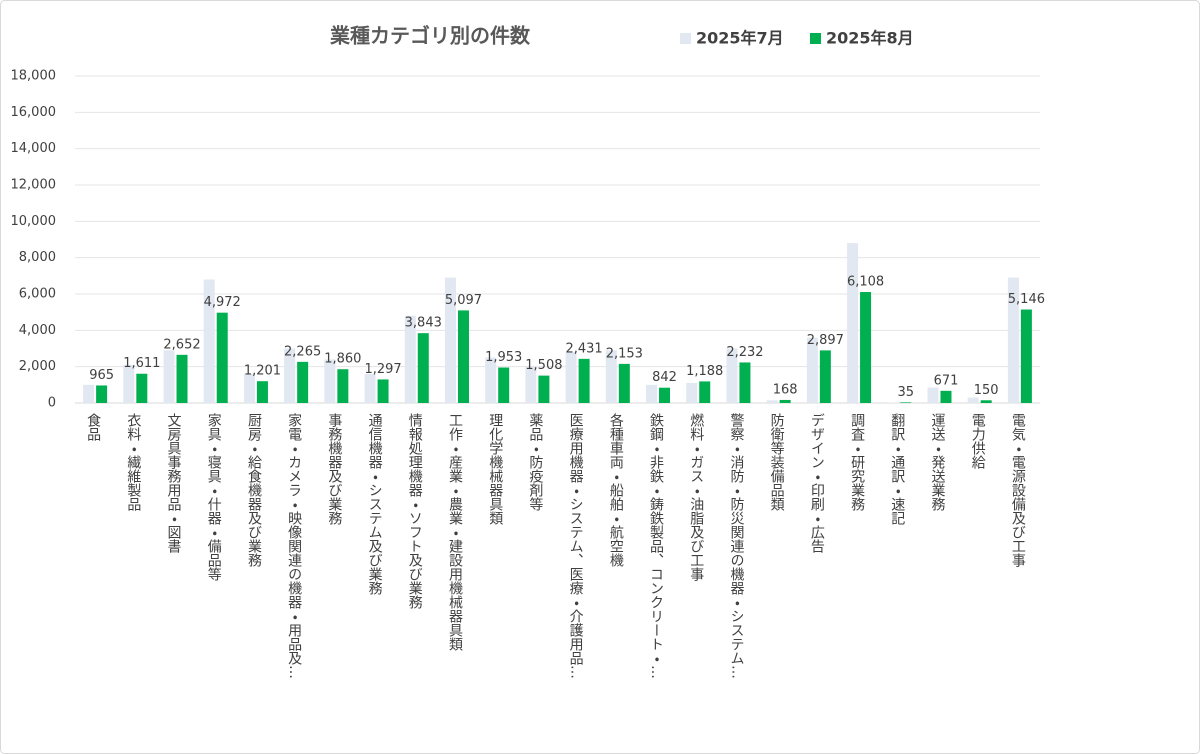 The image size is (1200, 754). What do you see at coordinates (740, 38) in the screenshot?
I see `legend-label: 2025年7月` at bounding box center [740, 38].